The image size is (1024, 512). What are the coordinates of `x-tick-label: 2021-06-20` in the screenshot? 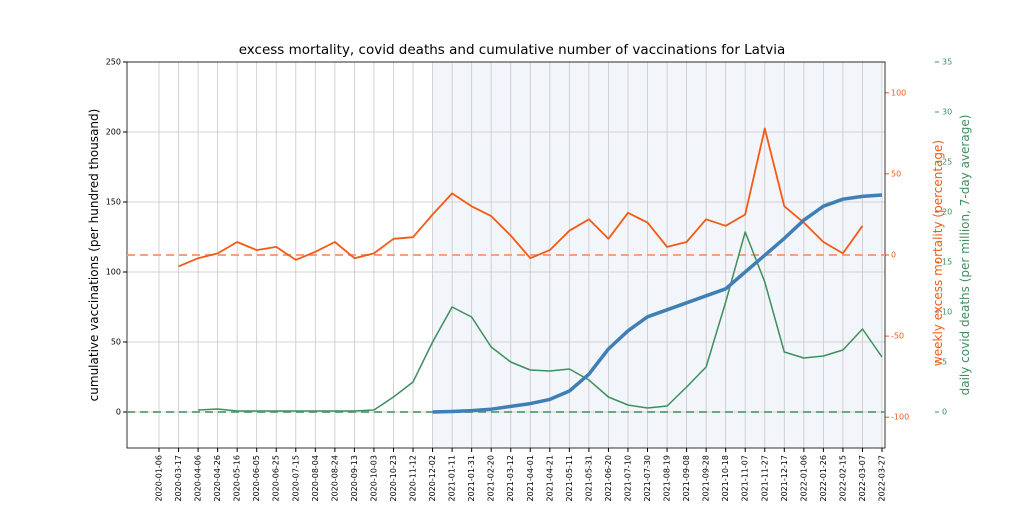 It's located at (608, 478).